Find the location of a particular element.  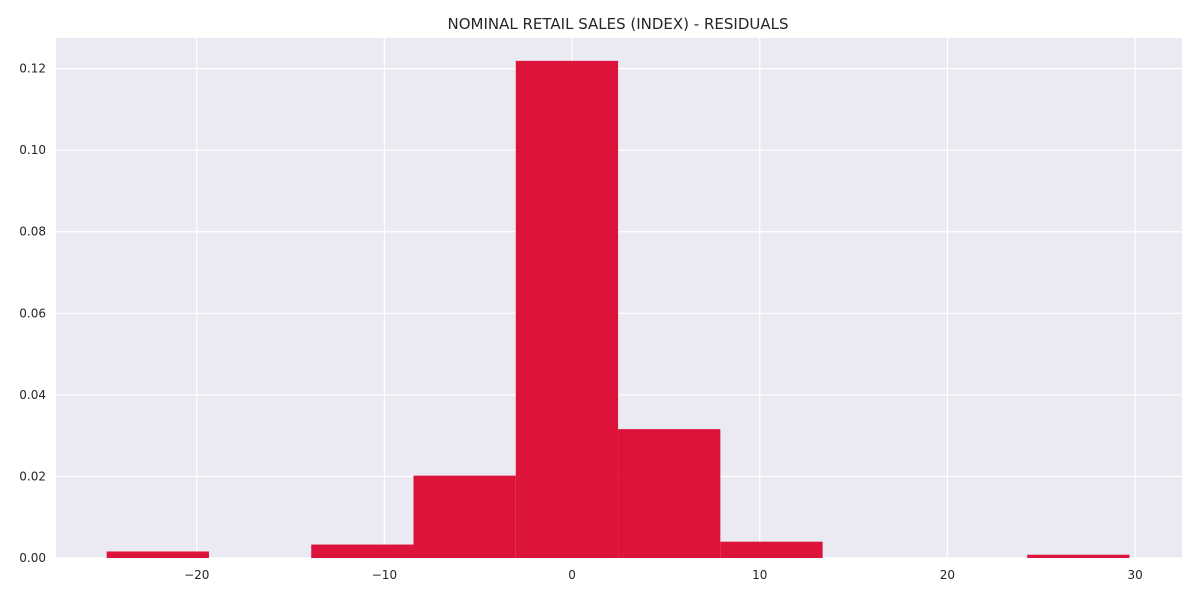

x-tick-label: 20 is located at coordinates (947, 575).